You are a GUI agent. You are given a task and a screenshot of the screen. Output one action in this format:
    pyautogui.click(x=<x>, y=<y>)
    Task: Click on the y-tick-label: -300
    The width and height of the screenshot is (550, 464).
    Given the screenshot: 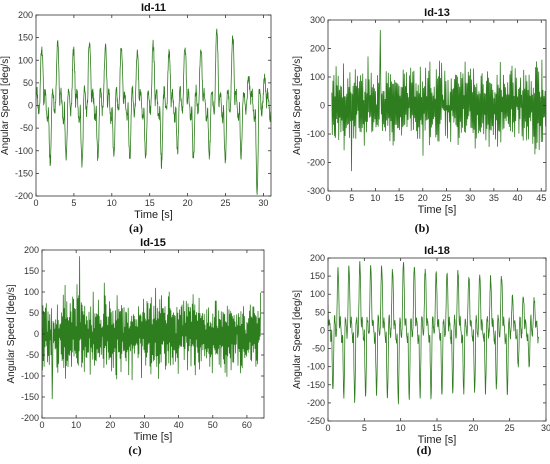 What is the action you would take?
    pyautogui.click(x=316, y=191)
    